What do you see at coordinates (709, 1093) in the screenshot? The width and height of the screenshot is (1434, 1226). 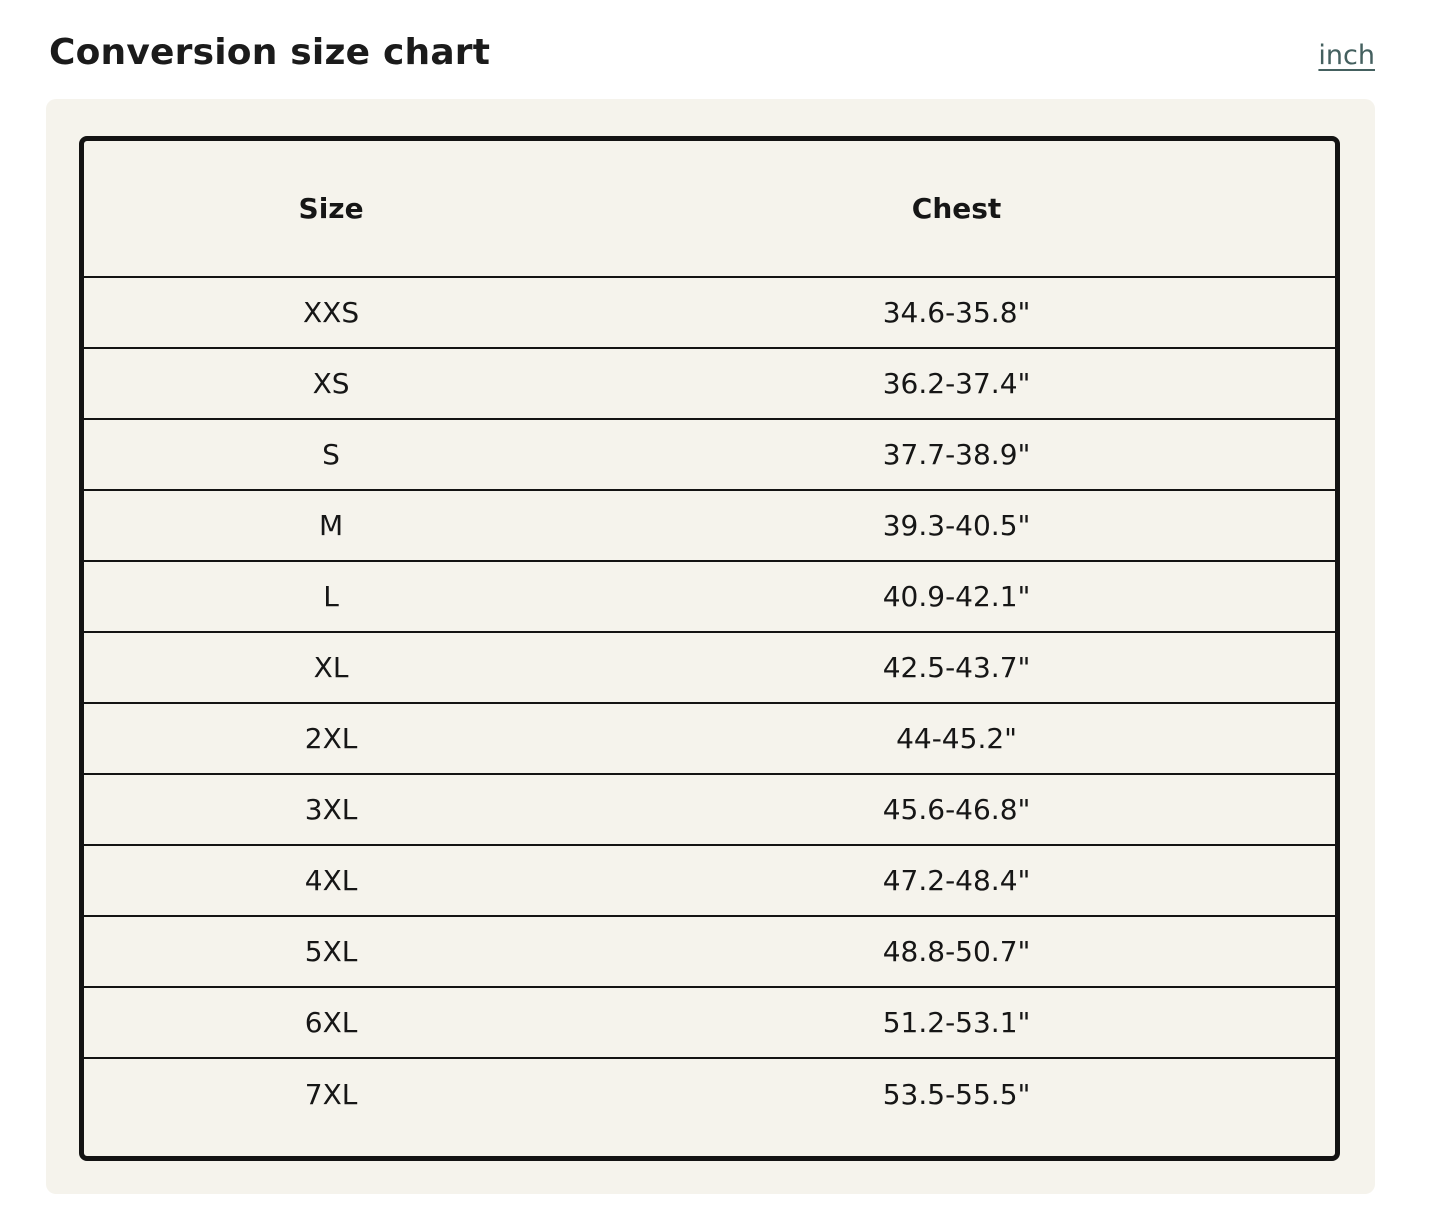 I see `table-row: 7XL 53.5-55.5"` at bounding box center [709, 1093].